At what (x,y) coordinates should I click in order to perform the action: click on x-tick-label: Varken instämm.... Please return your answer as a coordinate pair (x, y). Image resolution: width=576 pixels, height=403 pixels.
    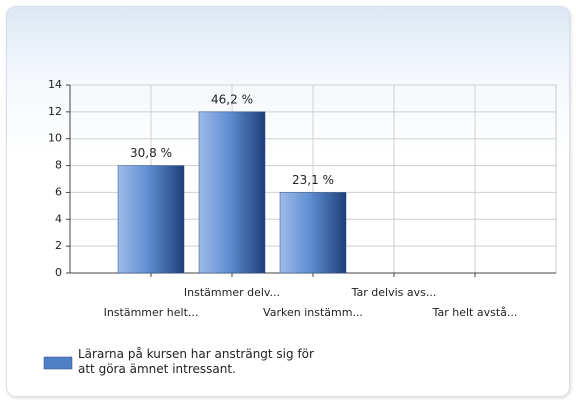
    Looking at the image, I should click on (313, 312).